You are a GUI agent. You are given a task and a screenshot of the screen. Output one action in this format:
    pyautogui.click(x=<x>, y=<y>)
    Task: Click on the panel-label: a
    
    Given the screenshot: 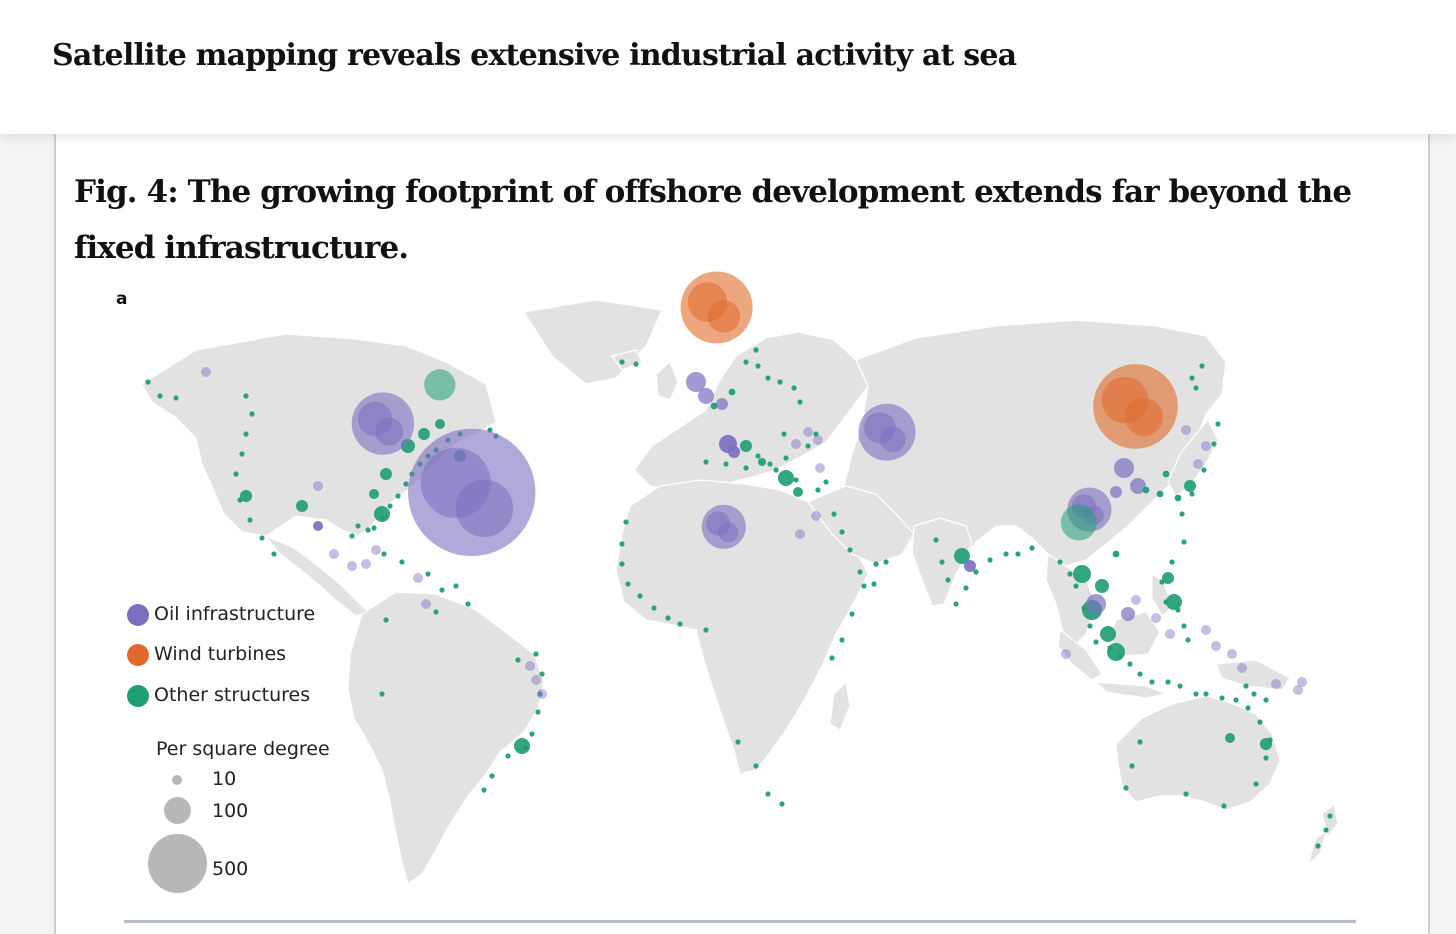 What is the action you would take?
    pyautogui.click(x=122, y=299)
    